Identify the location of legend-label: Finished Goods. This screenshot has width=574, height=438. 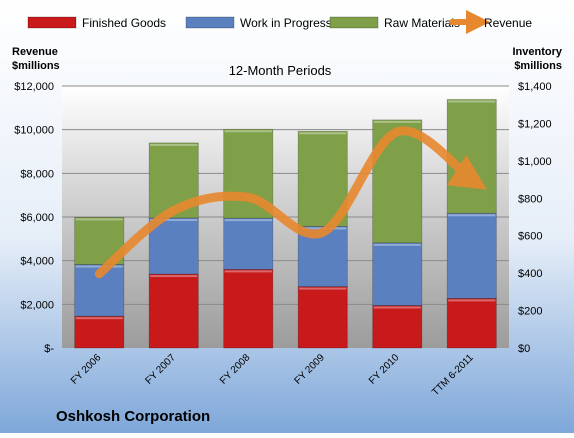
(124, 23).